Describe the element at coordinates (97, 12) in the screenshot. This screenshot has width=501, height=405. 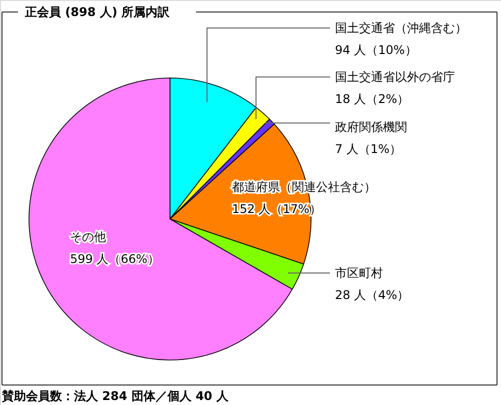
I see `chart-title: 正会員 (898 人) 所属内訳` at that location.